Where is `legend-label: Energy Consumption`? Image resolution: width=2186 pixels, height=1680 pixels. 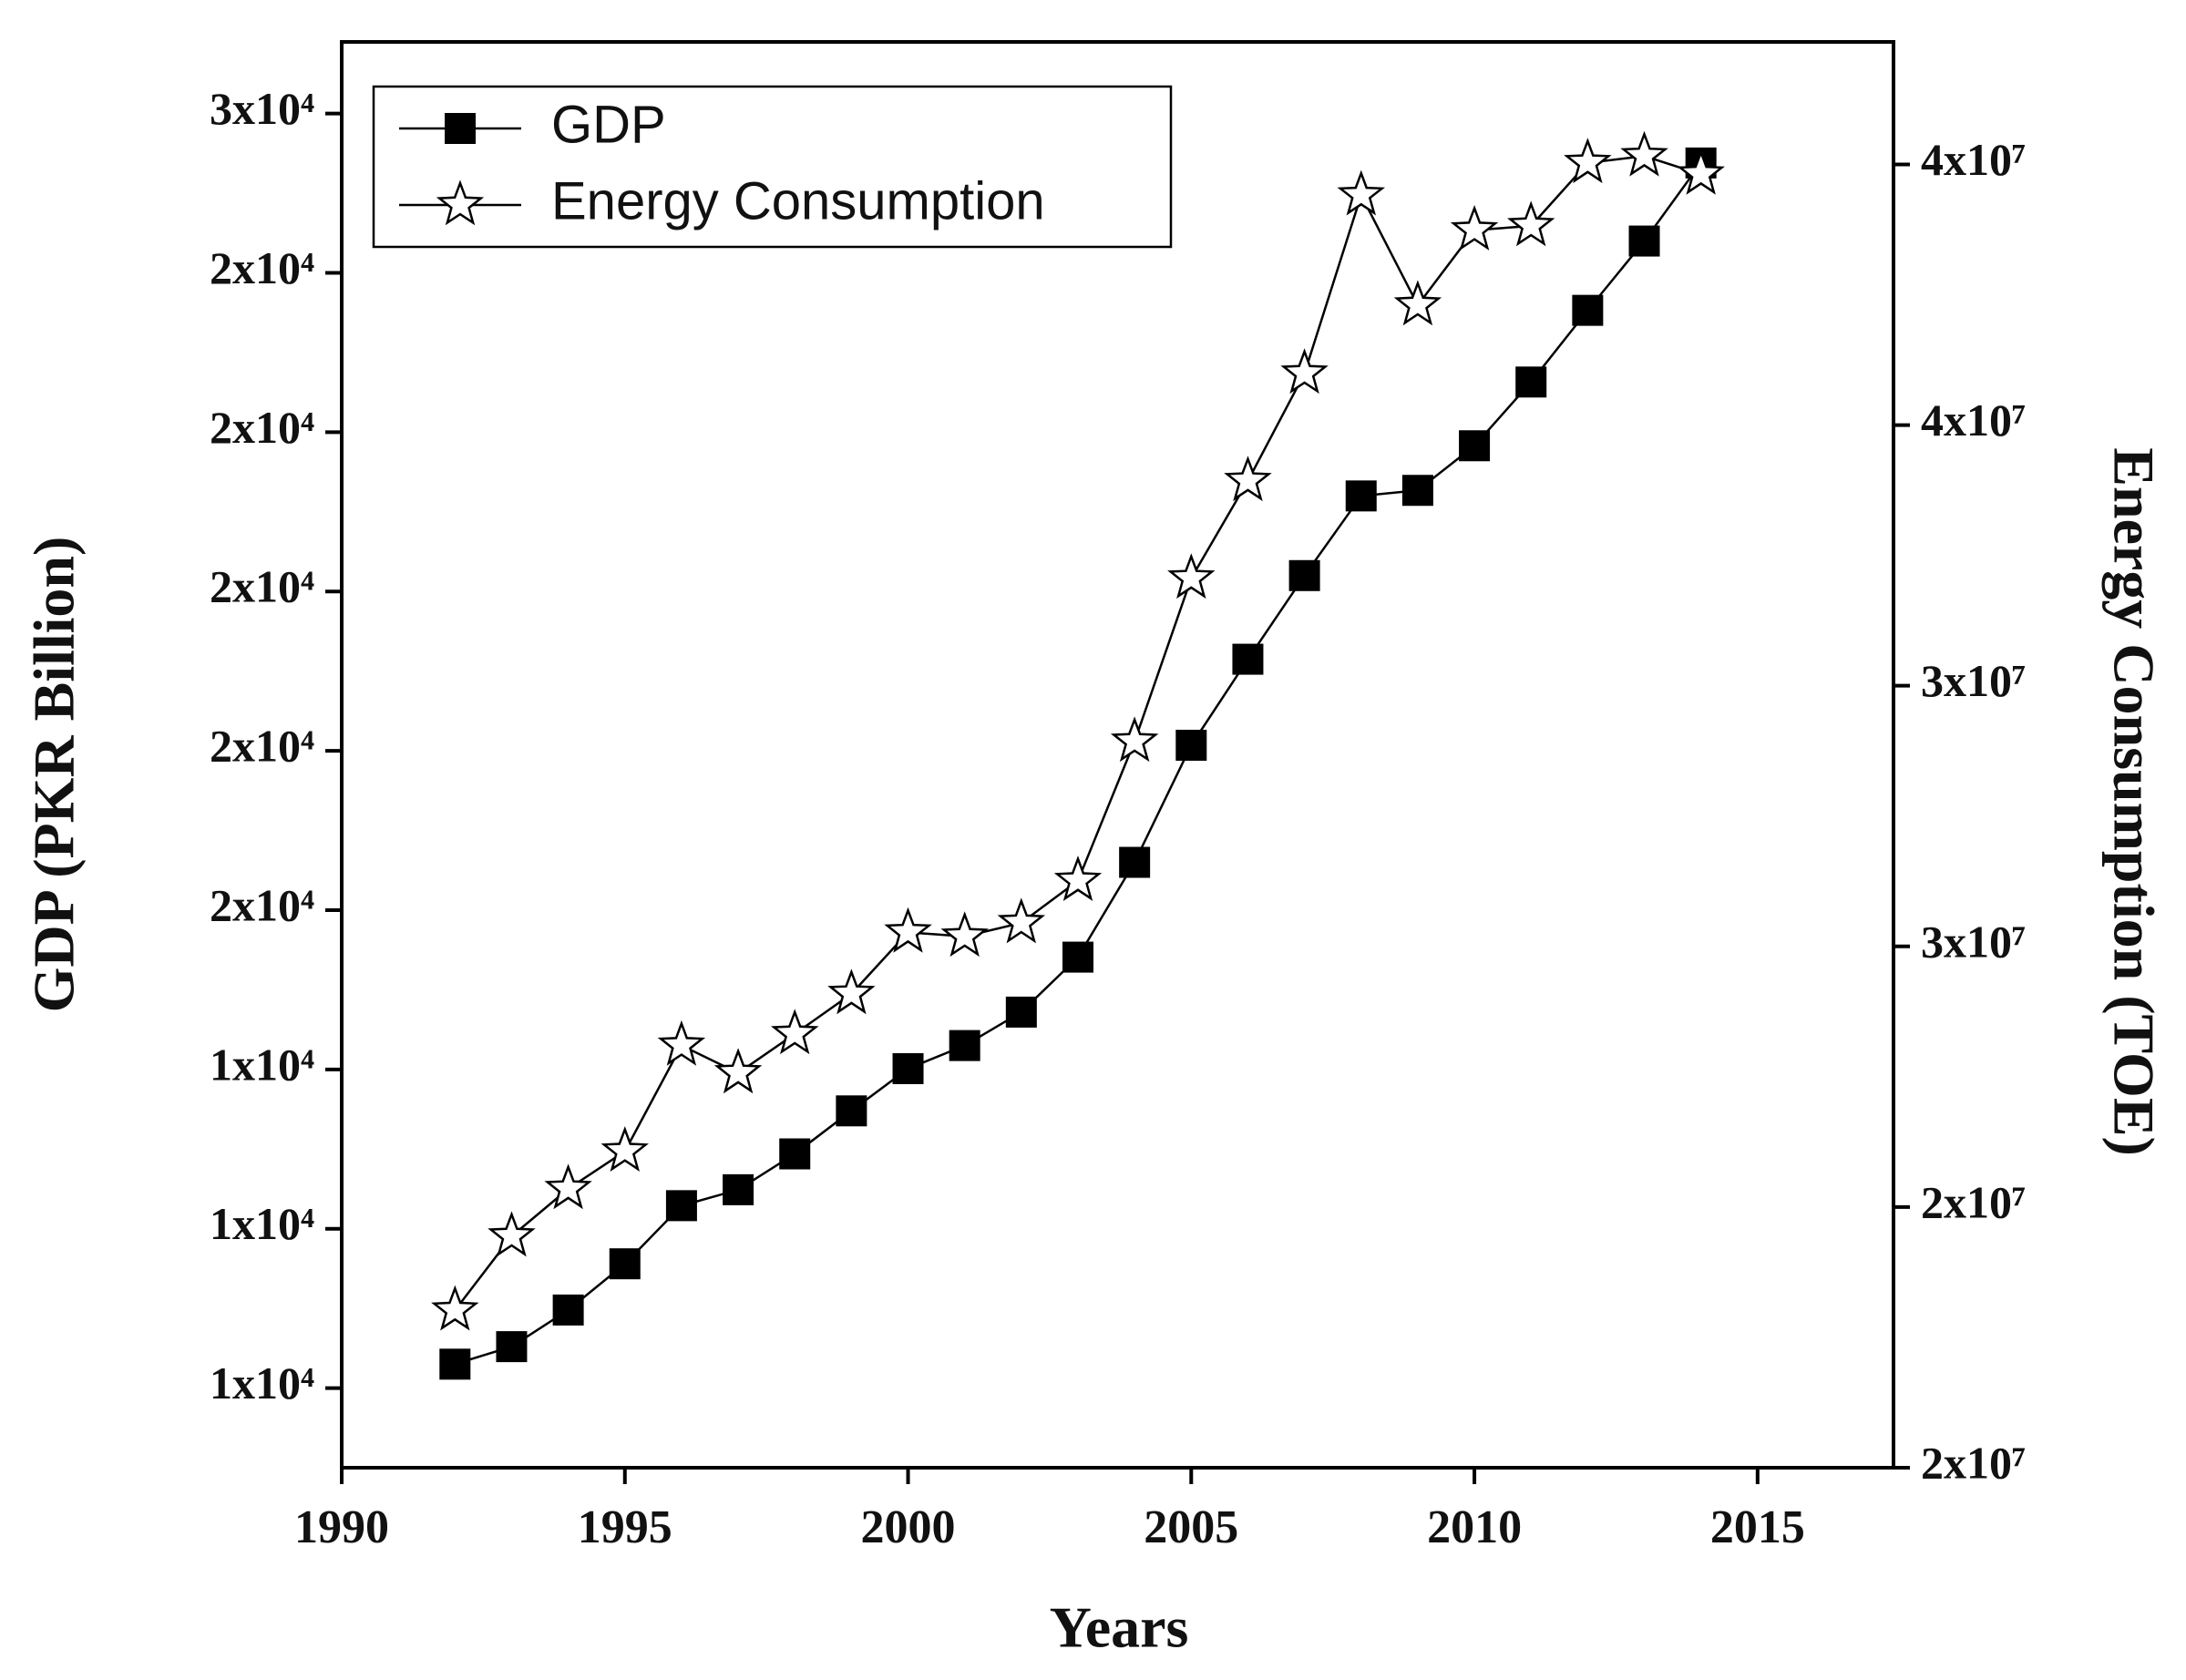 legend-label: Energy Consumption is located at coordinates (798, 201).